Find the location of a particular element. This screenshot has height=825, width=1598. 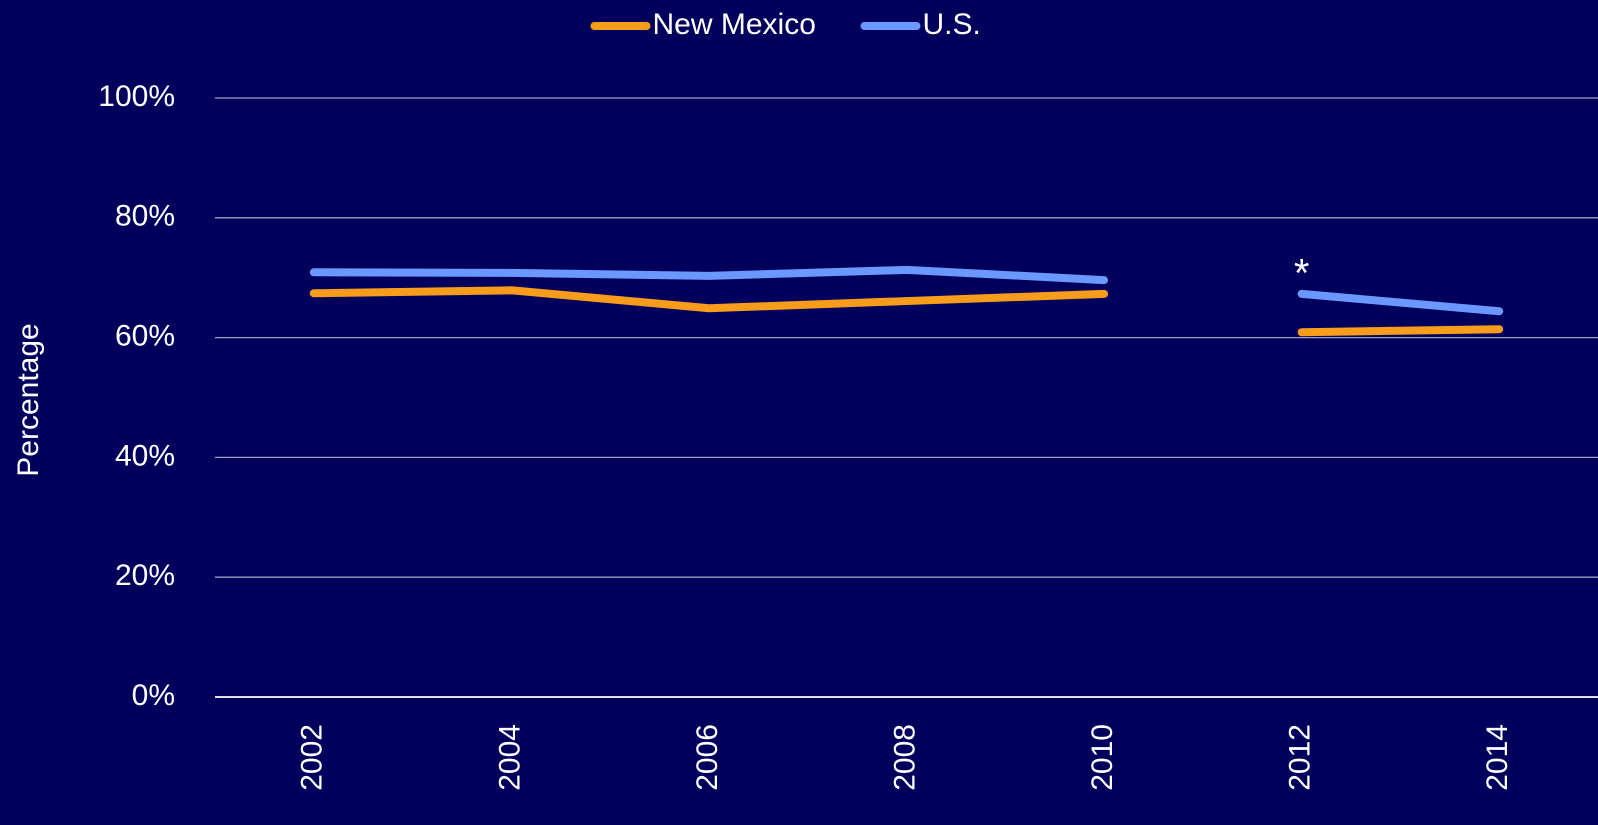

x-tick-label: 2006 is located at coordinates (707, 757).